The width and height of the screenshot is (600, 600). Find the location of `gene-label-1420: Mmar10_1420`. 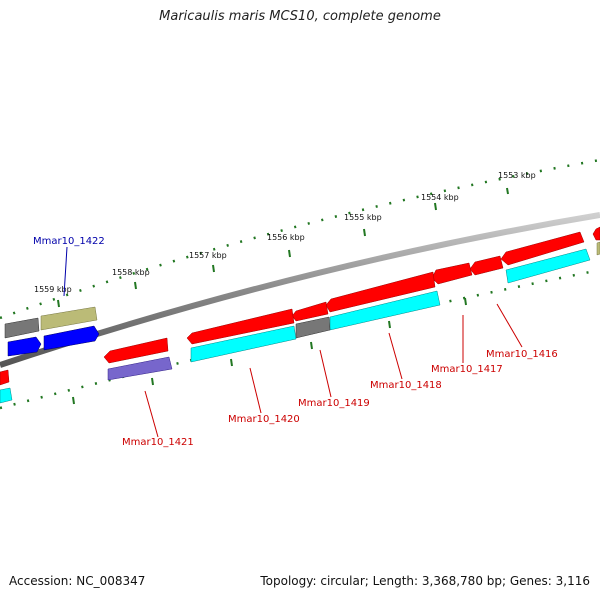

gene-label-1420: Mmar10_1420 is located at coordinates (264, 419).